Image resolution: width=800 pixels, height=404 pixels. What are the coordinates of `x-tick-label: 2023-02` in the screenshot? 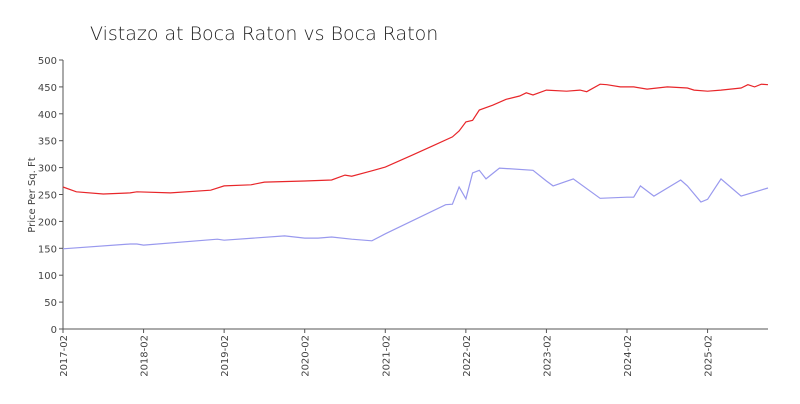 It's located at (547, 356).